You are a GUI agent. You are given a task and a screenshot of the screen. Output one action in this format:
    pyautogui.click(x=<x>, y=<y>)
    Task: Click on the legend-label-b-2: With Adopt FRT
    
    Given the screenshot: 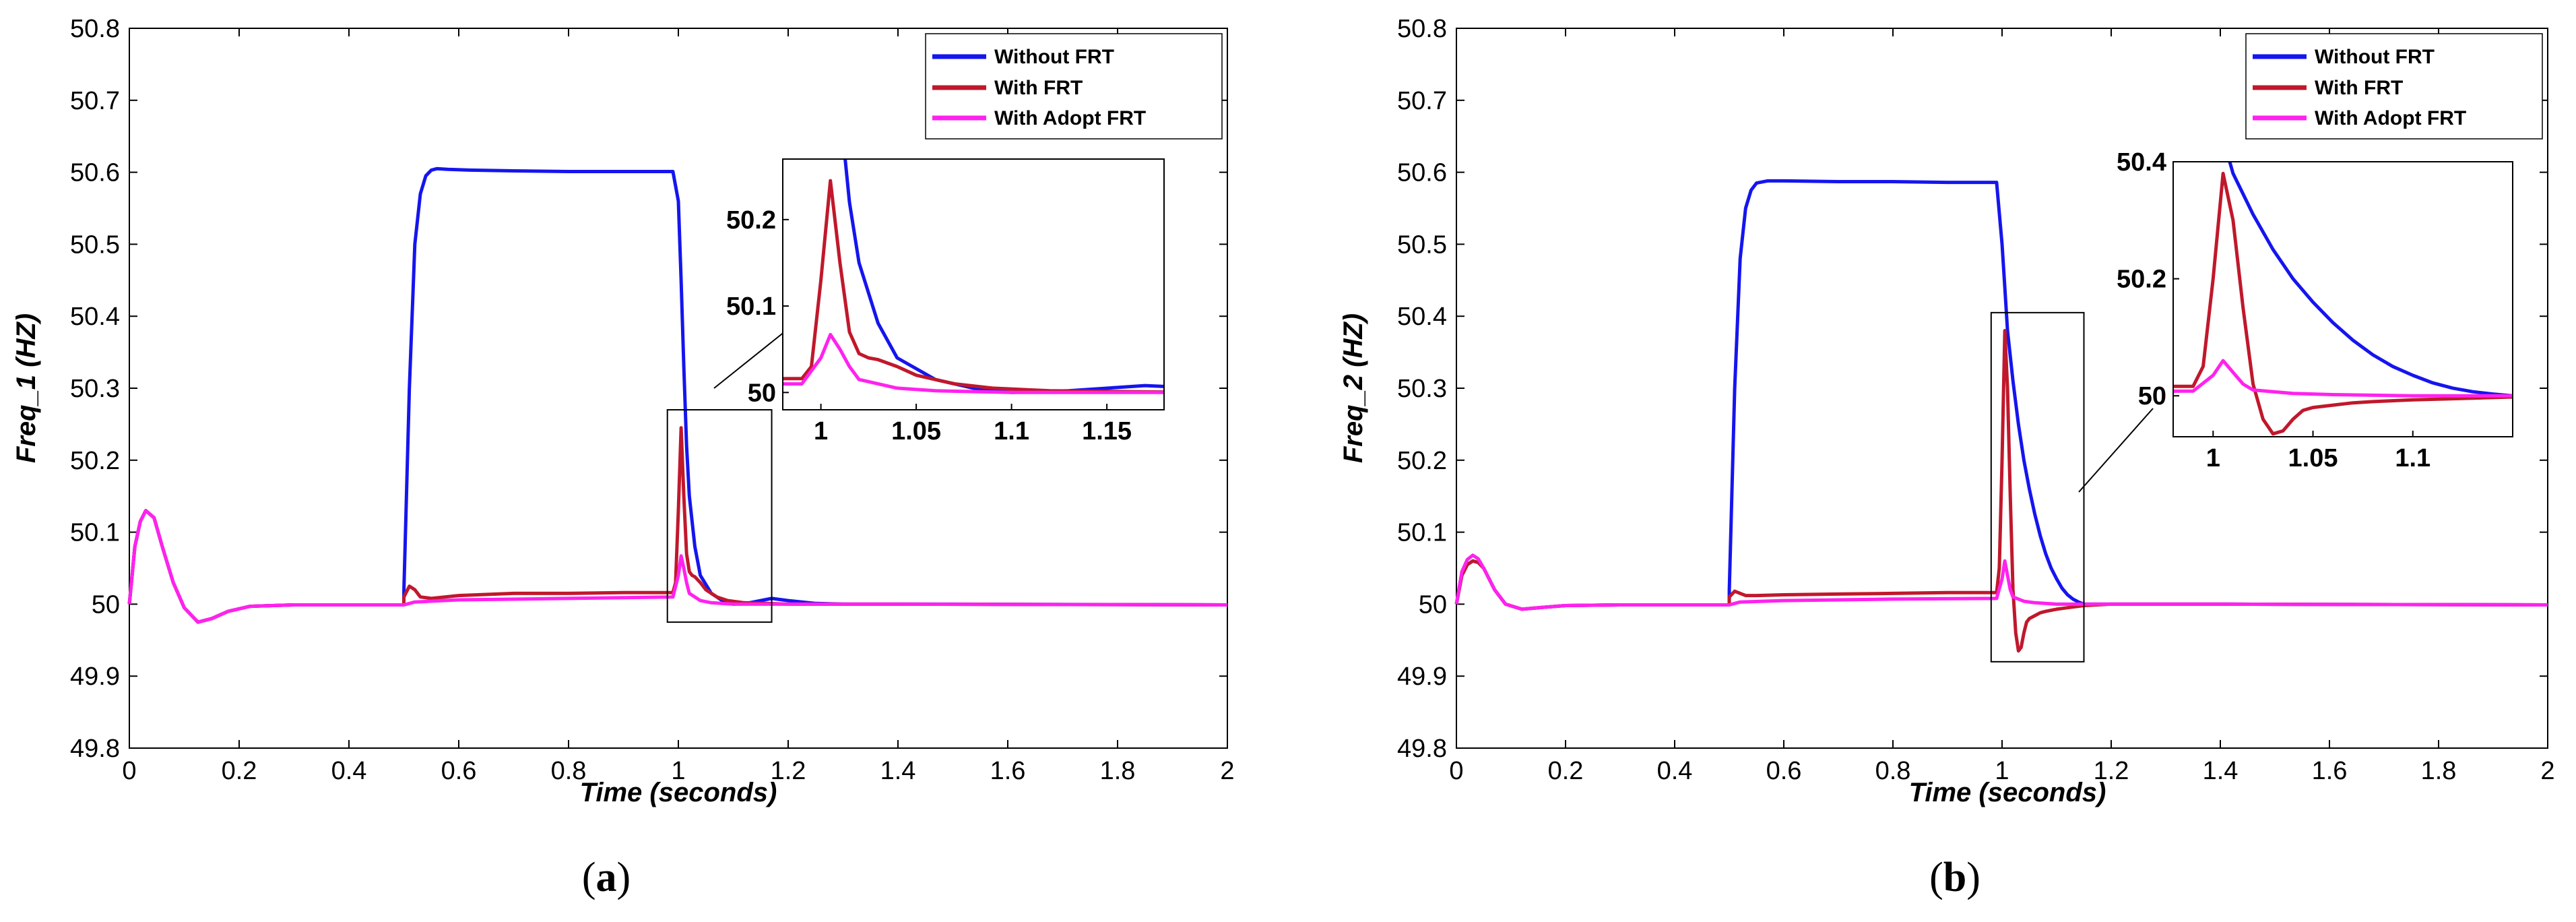 What is the action you would take?
    pyautogui.click(x=2391, y=118)
    